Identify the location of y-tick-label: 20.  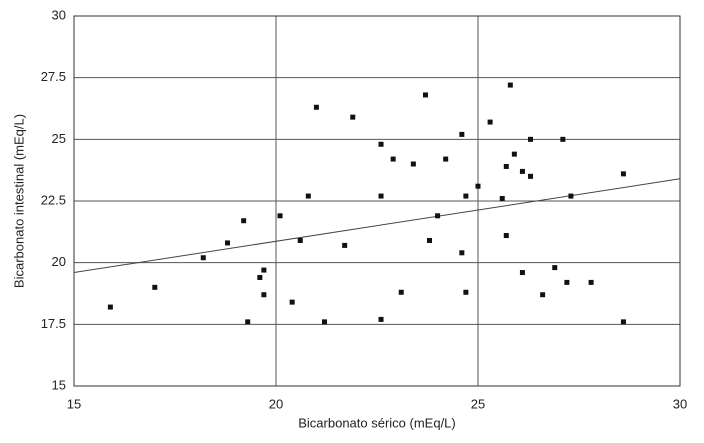
(59, 261).